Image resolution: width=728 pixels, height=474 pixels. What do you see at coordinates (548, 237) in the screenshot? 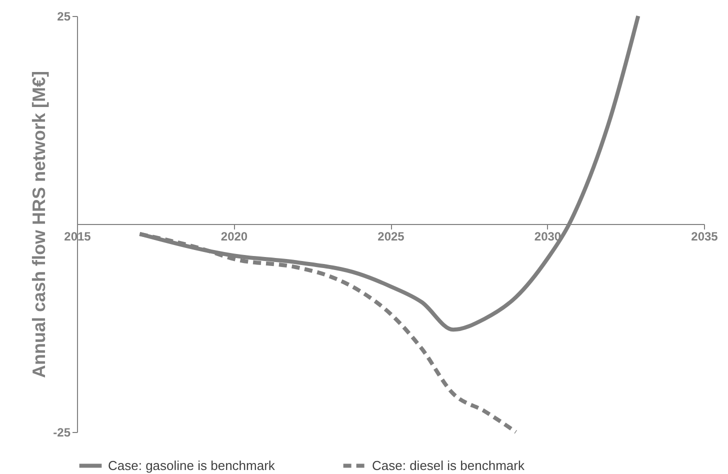
I see `x-tick-label: 2030` at bounding box center [548, 237].